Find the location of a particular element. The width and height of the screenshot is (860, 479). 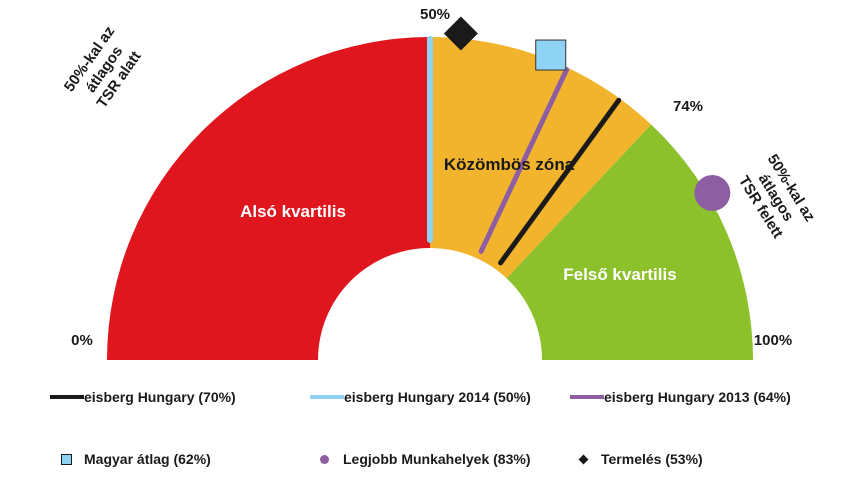

legend-swatch-purple-line is located at coordinates (587, 397).